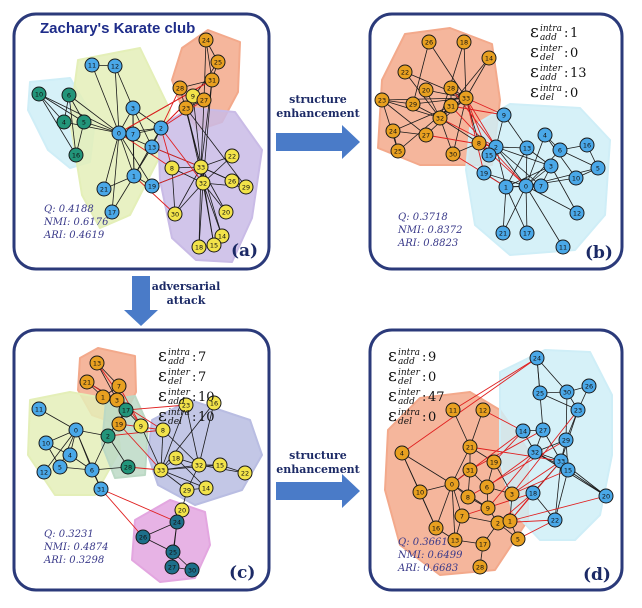 The height and width of the screenshot is (608, 642). I want to click on node-label: 32, so click(203, 184).